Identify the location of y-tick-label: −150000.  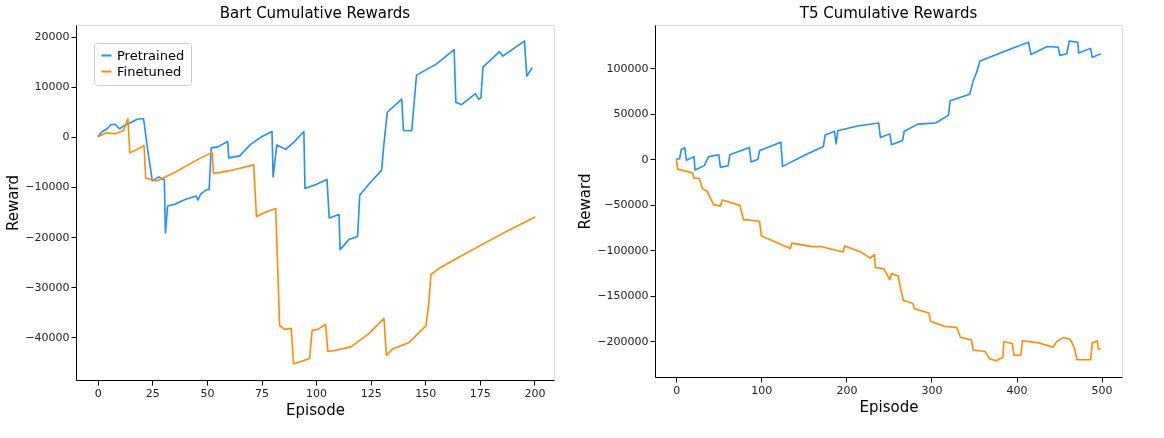
(623, 296).